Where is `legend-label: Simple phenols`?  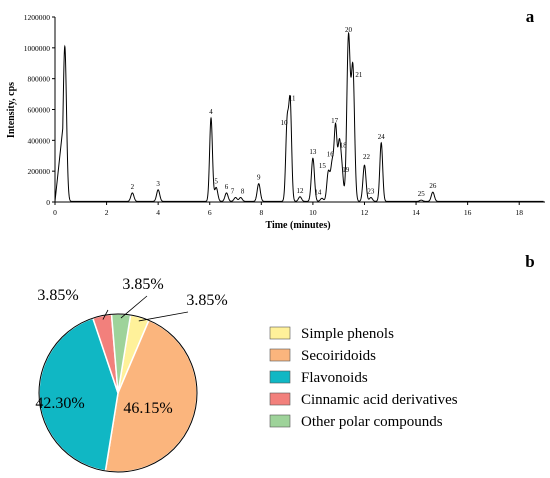 legend-label: Simple phenols is located at coordinates (347, 334).